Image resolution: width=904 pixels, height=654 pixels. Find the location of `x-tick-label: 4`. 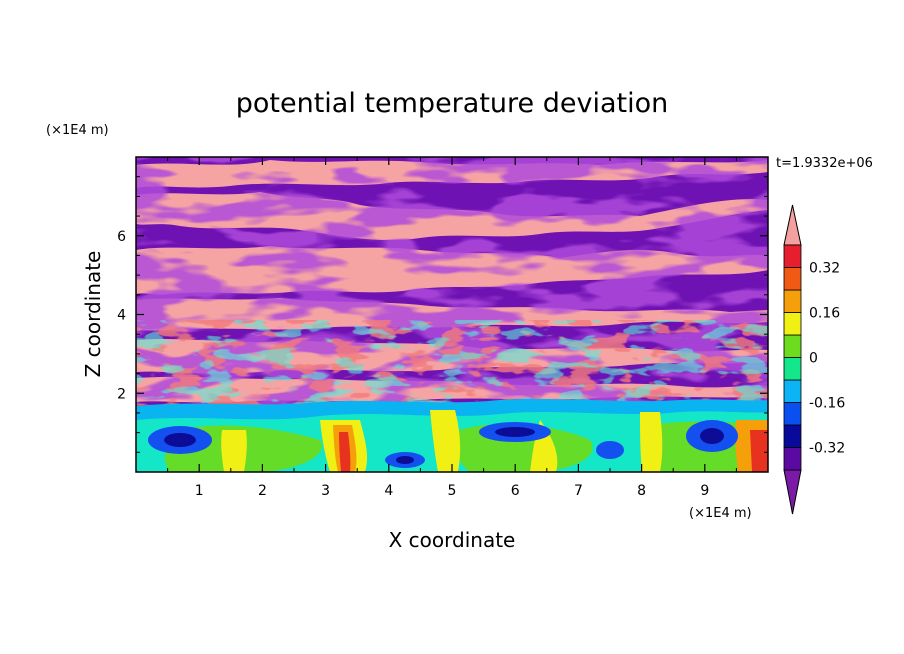

x-tick-label: 4 is located at coordinates (388, 491).